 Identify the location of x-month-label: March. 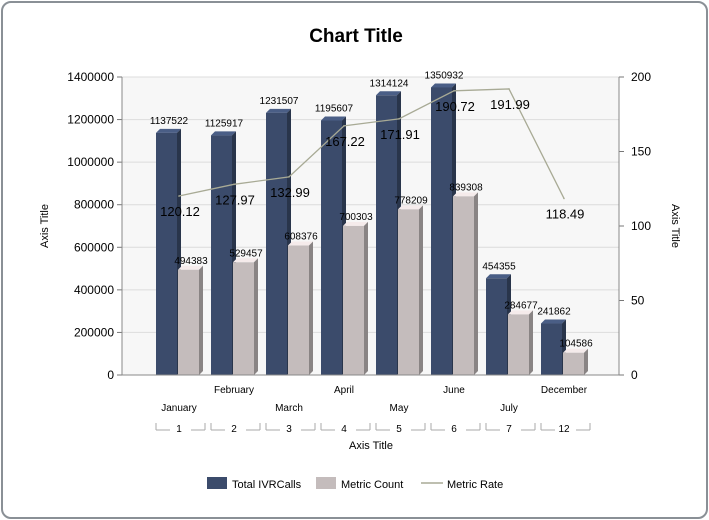
(289, 408).